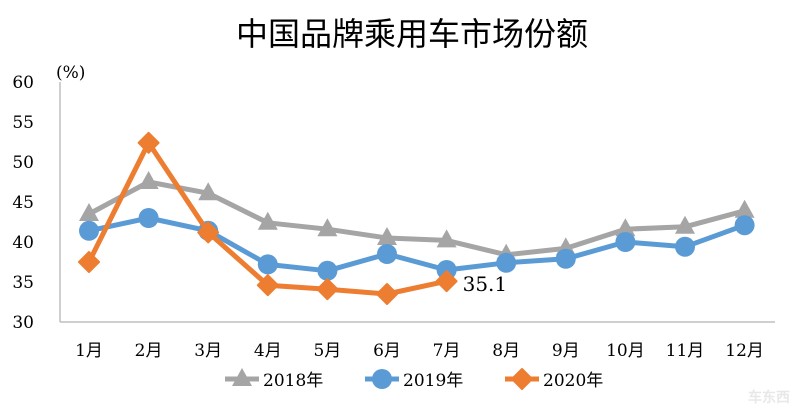  Describe the element at coordinates (23, 123) in the screenshot. I see `y-tick-label: 55` at that location.